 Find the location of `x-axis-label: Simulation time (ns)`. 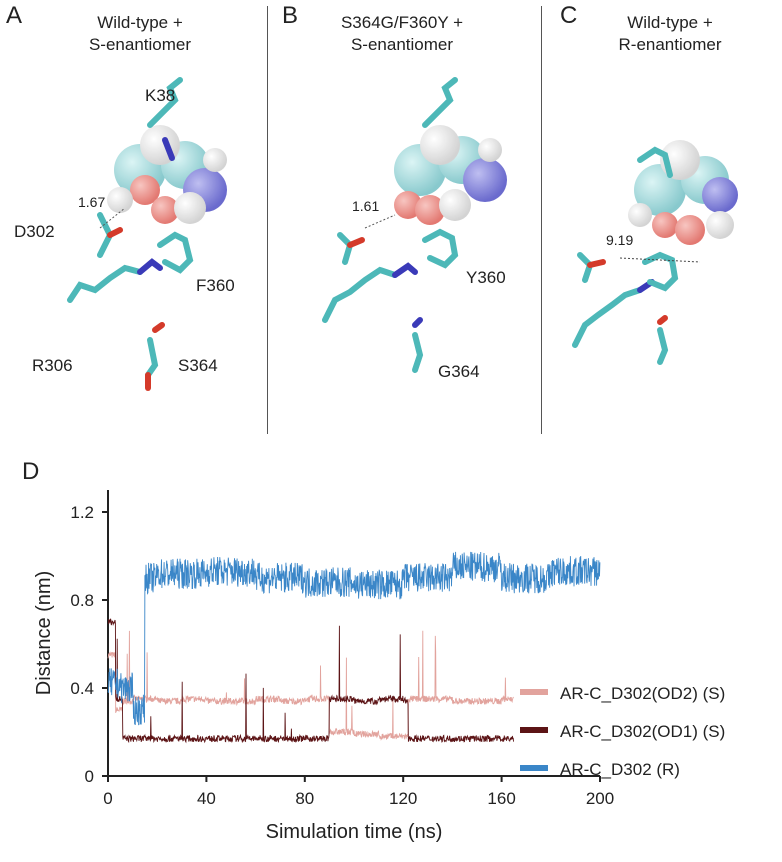

x-axis-label: Simulation time (ns) is located at coordinates (354, 832).